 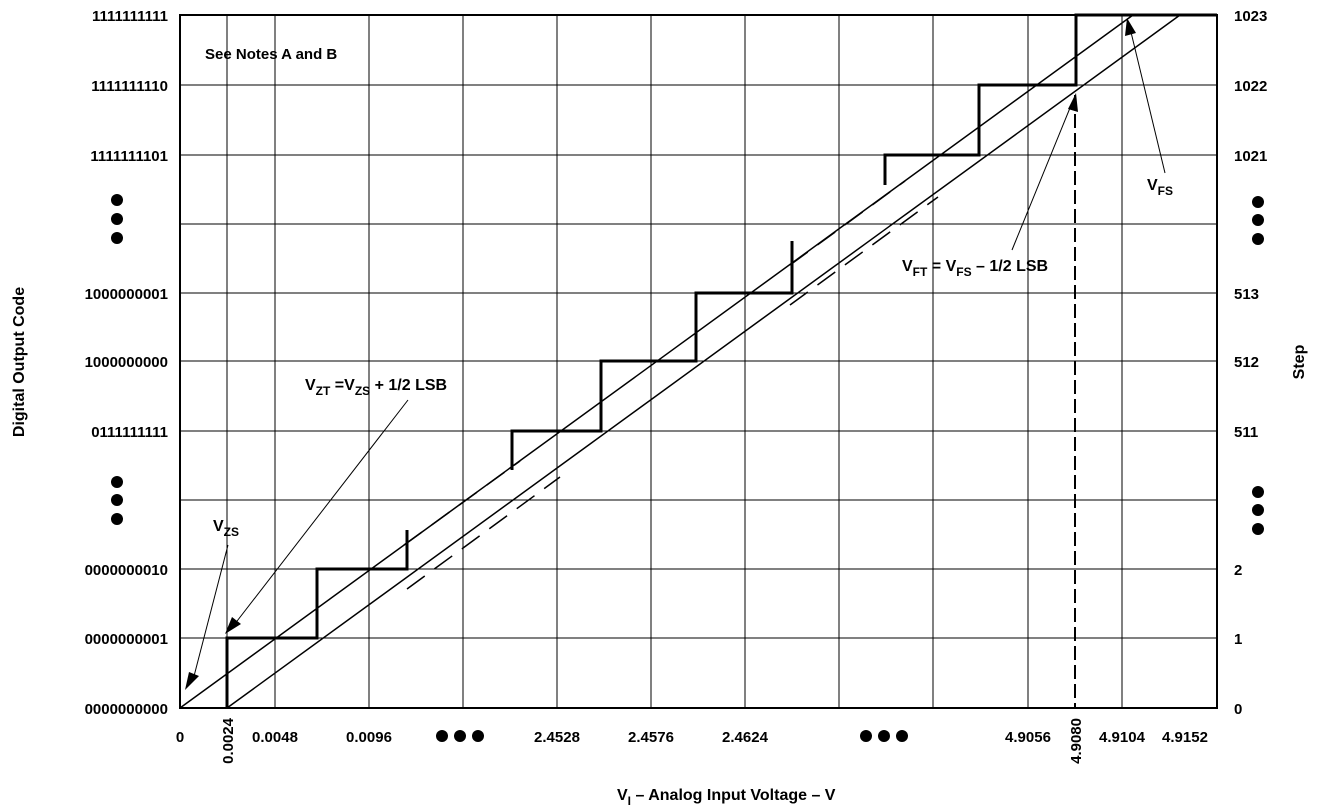 I want to click on x-tick-label: 4.9056, so click(x=1028, y=737).